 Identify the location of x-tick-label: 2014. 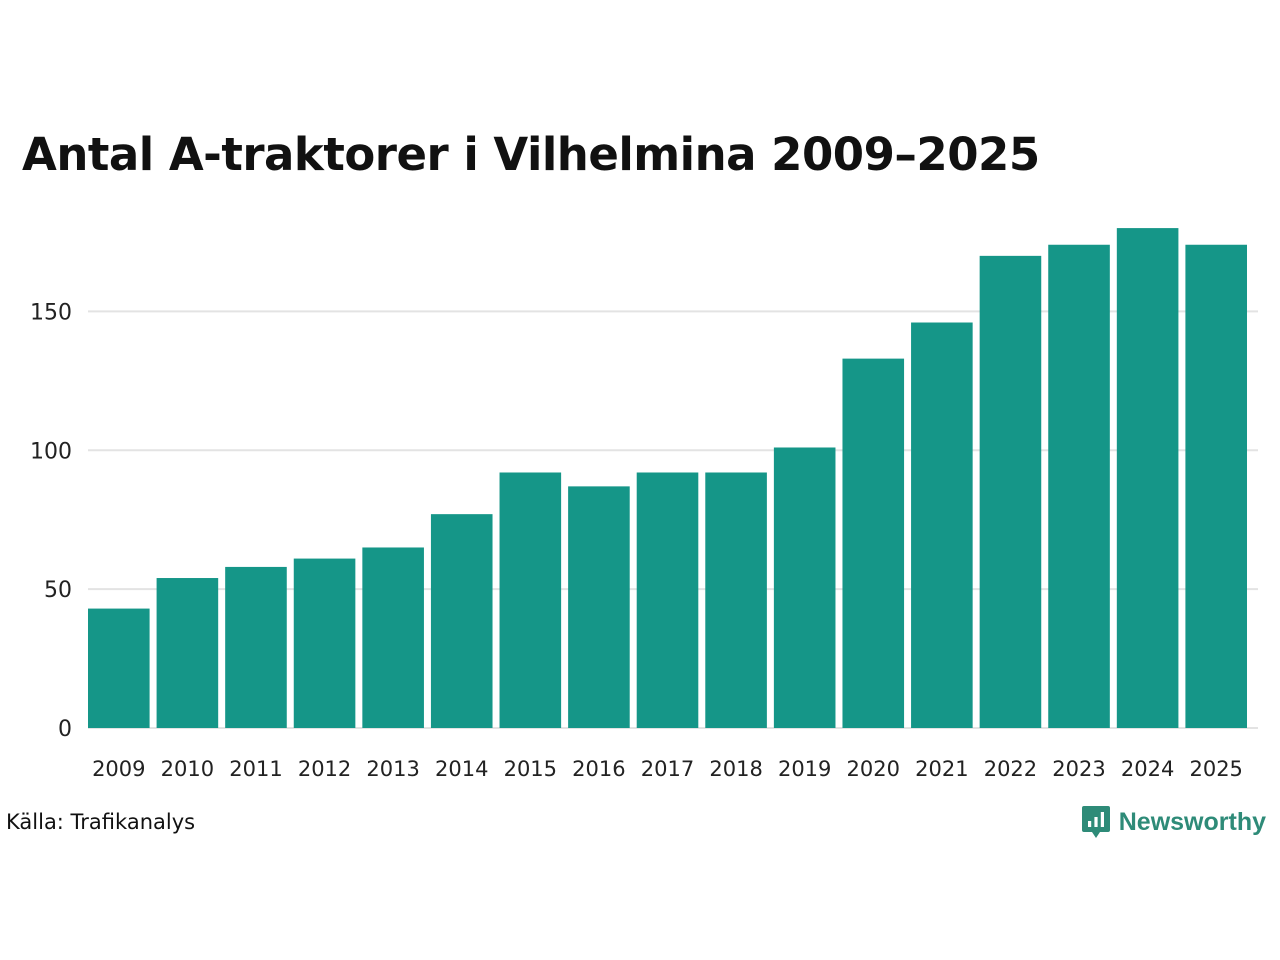
(461, 769).